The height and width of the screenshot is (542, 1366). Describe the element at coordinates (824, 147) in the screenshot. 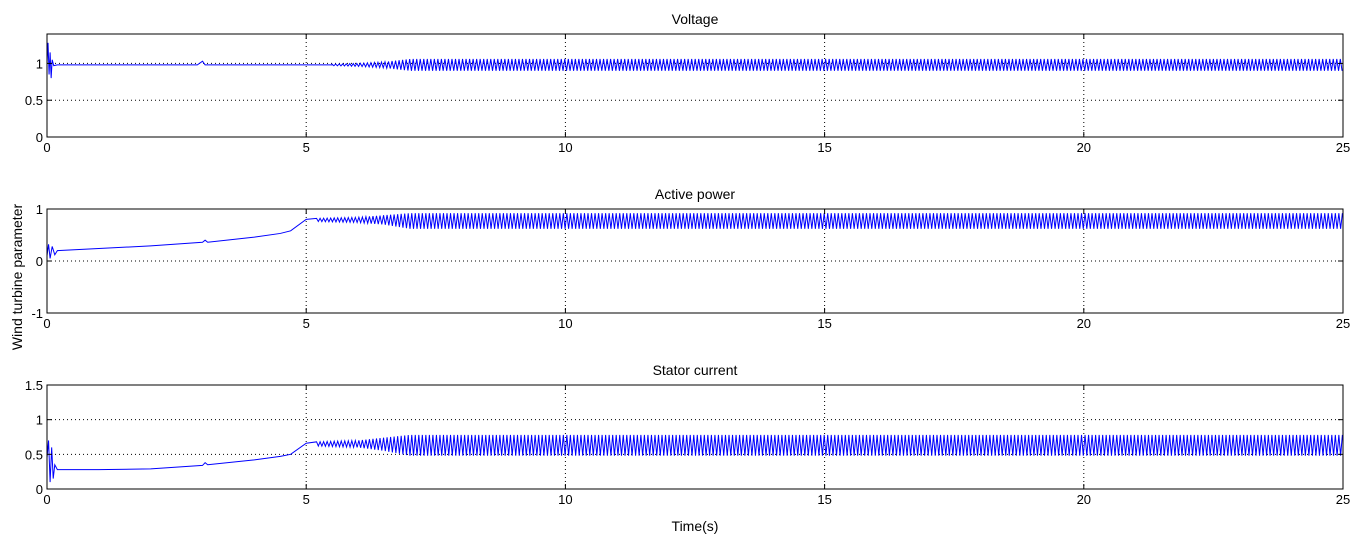

I see `voltage-xtick-label: 15` at that location.